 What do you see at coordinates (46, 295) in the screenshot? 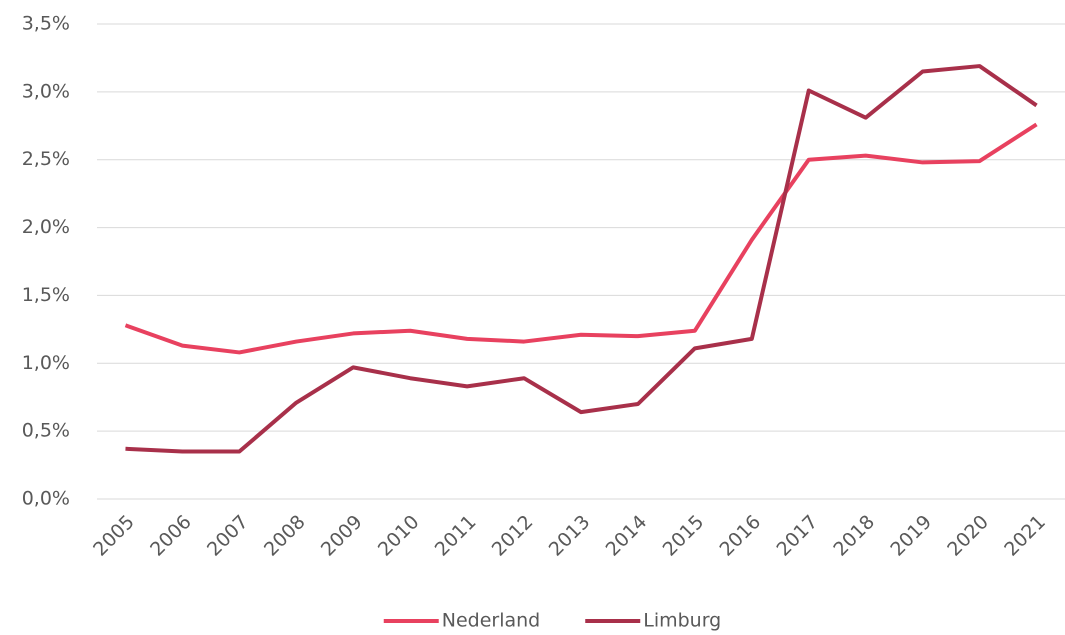
I see `y-tick-label: 1,5%` at bounding box center [46, 295].